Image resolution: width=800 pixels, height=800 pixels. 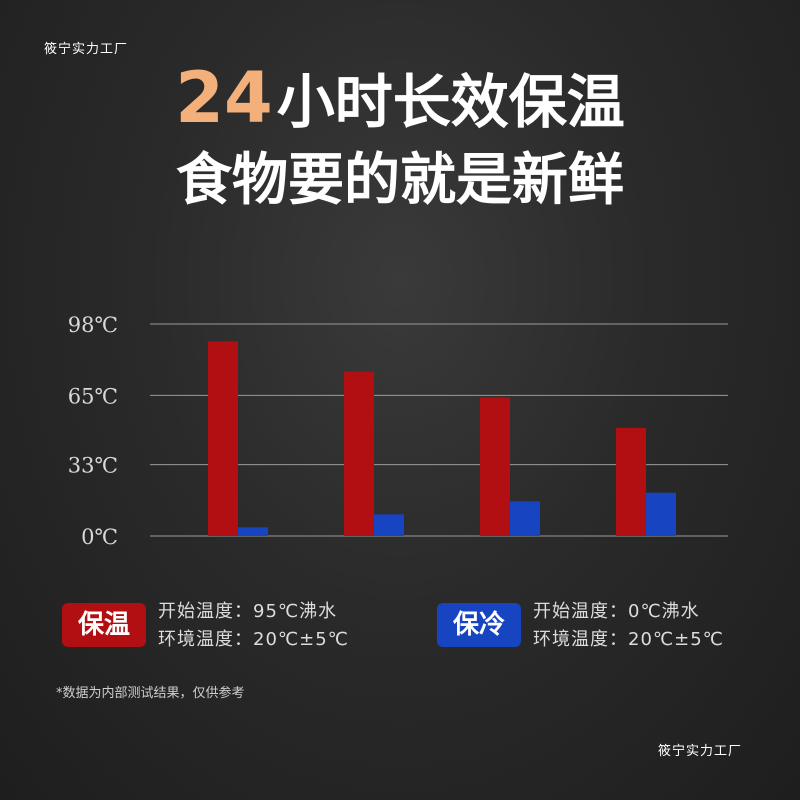 I want to click on watermark-top: 筱宁实力工厂, so click(x=86, y=49).